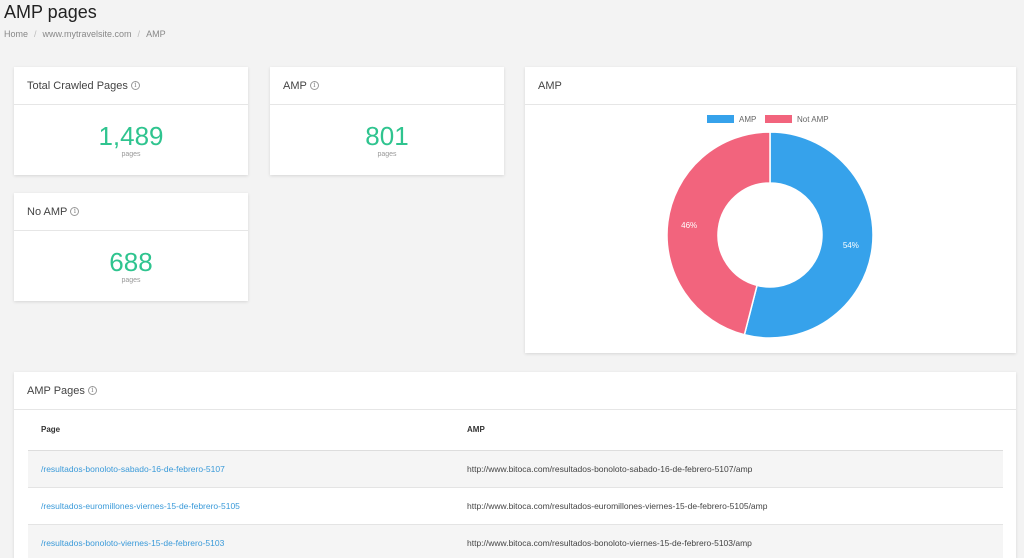 The width and height of the screenshot is (1024, 558). What do you see at coordinates (241, 430) in the screenshot?
I see `column-header-page: Page` at bounding box center [241, 430].